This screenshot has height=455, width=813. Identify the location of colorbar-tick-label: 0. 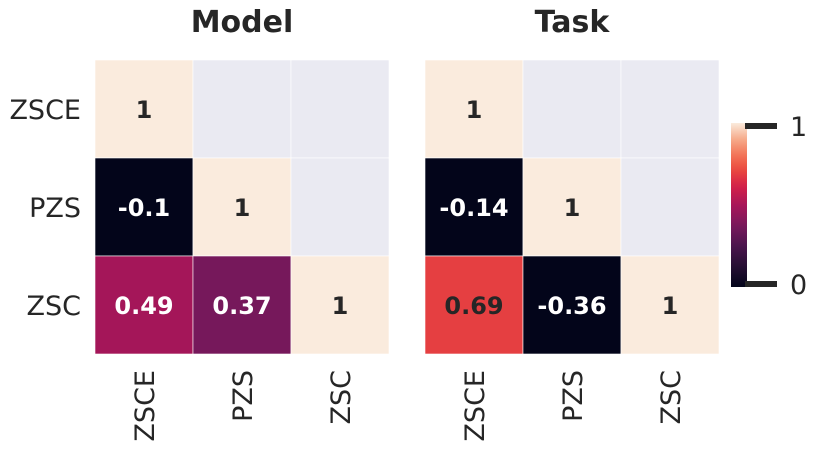
(798, 285).